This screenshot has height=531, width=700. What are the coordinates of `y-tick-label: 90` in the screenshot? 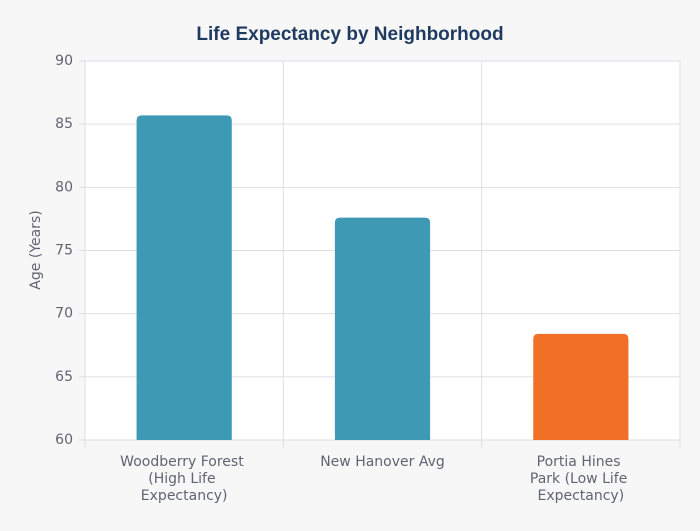 It's located at (64, 61).